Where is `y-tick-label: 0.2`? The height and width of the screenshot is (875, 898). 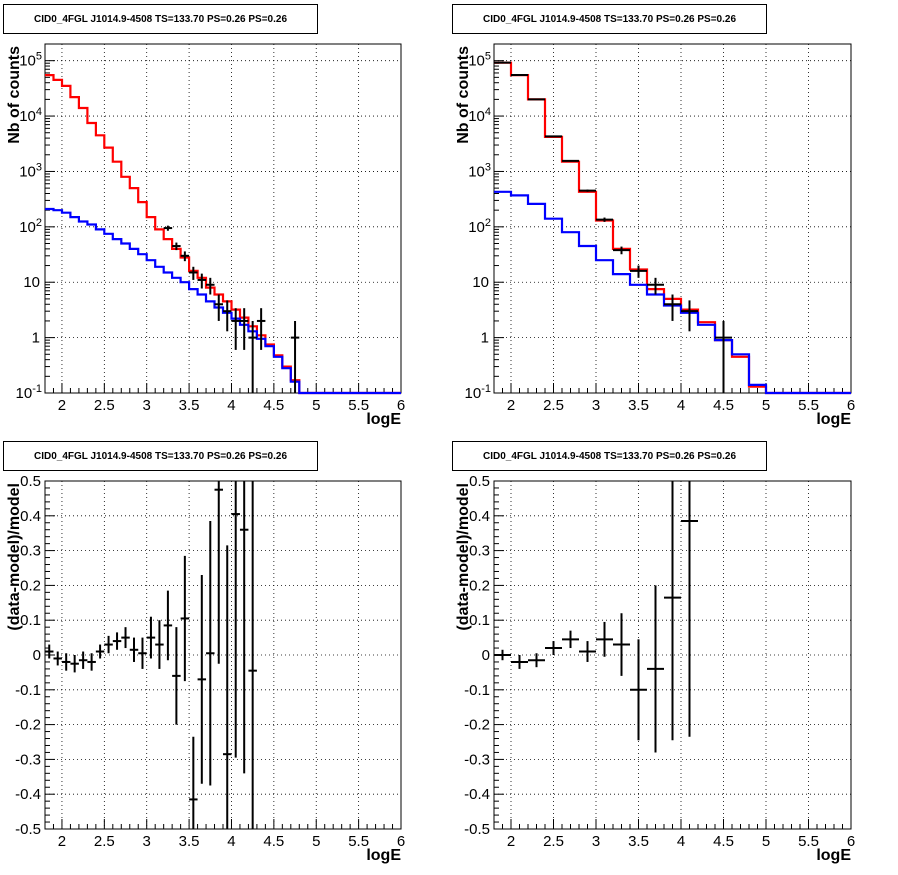
y-tick-label: 0.2 is located at coordinates (30, 585).